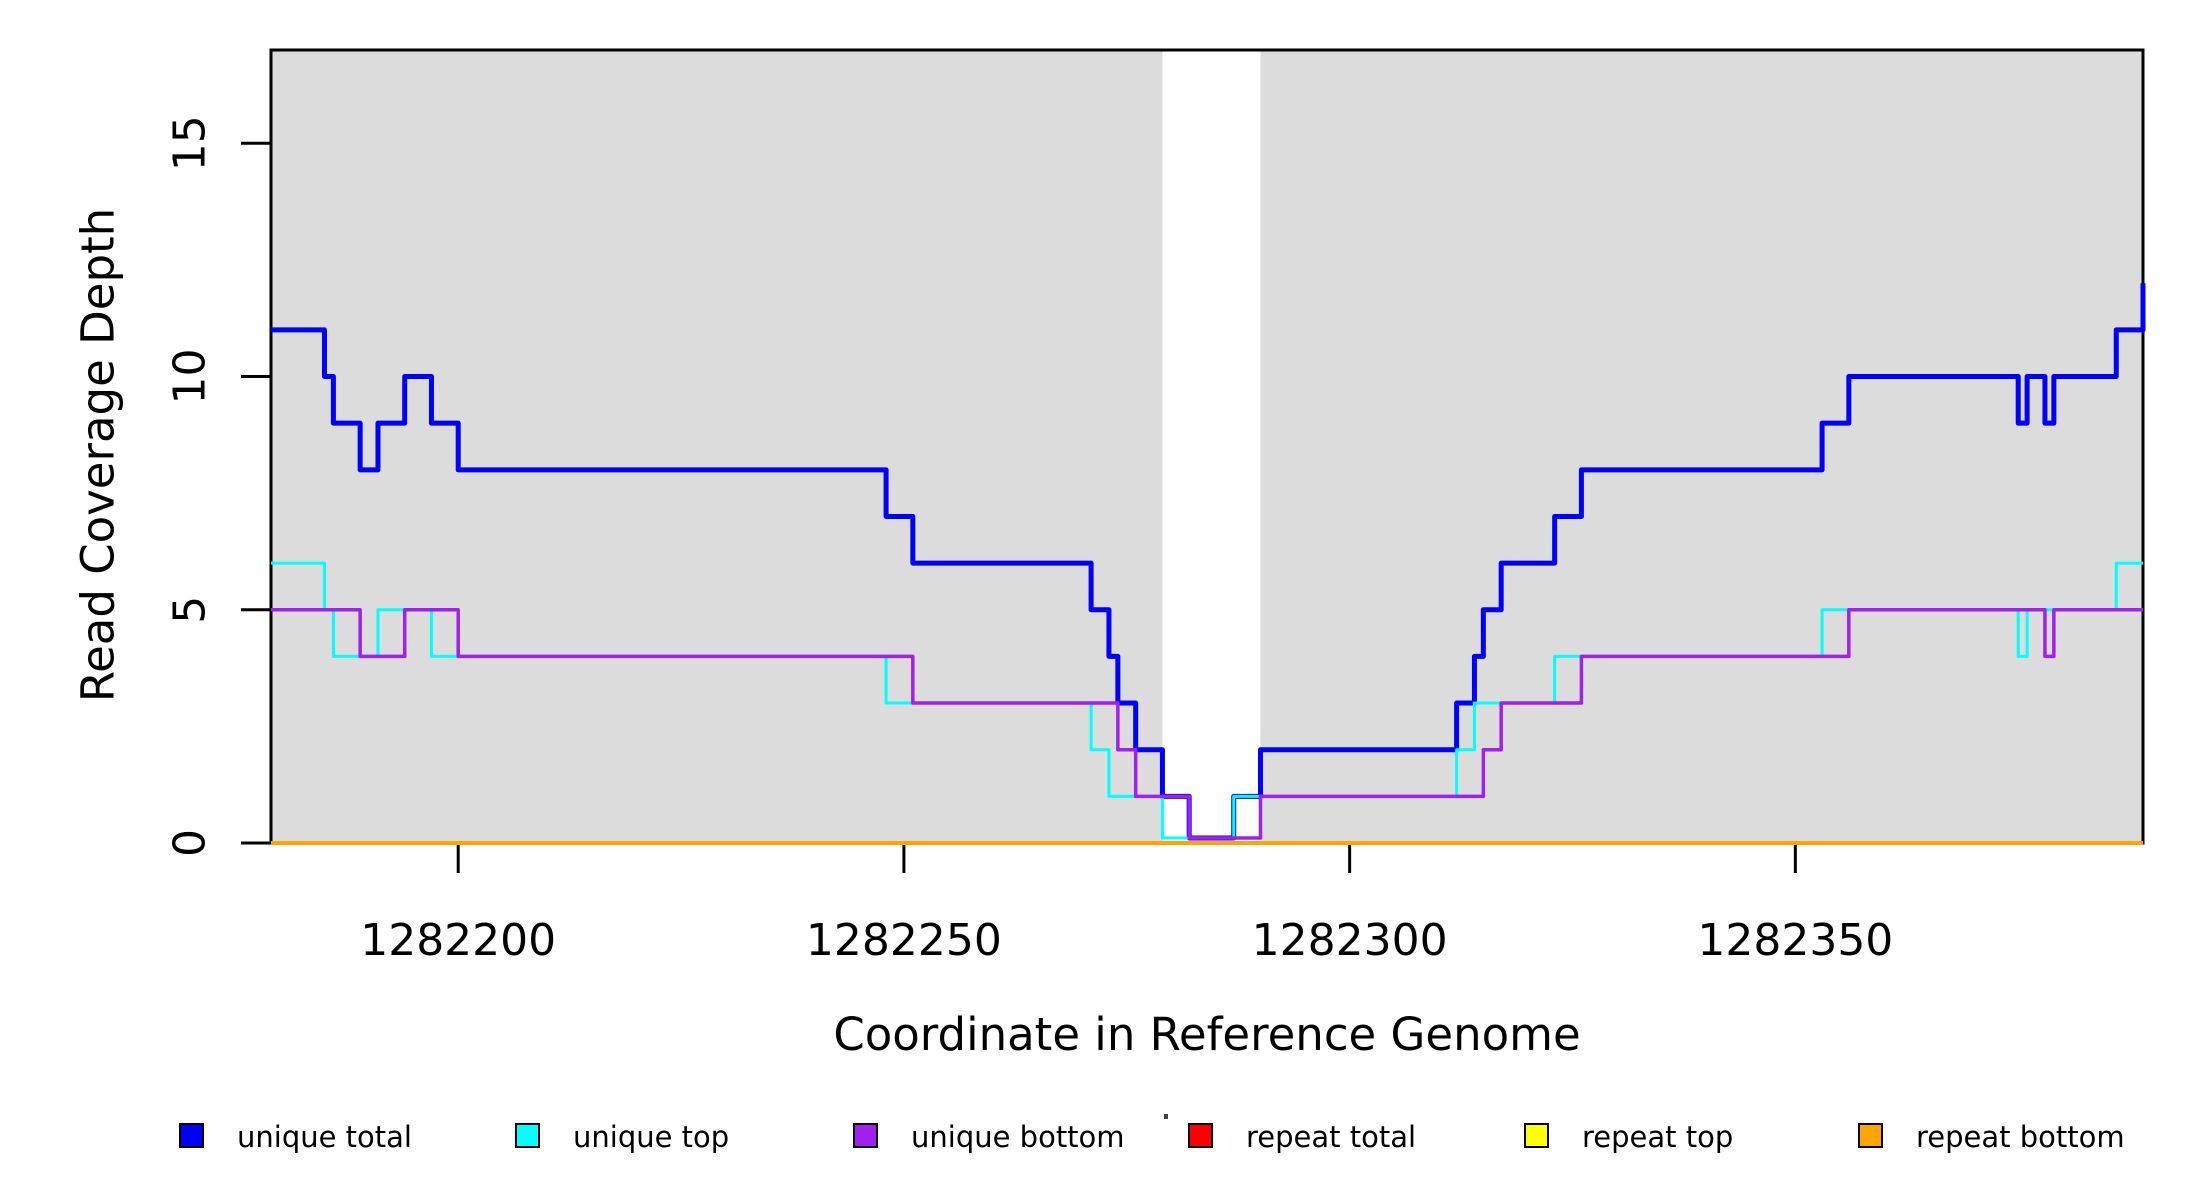 The height and width of the screenshot is (1200, 2200). I want to click on y-axis-title: Read Coverage Depth, so click(98, 455).